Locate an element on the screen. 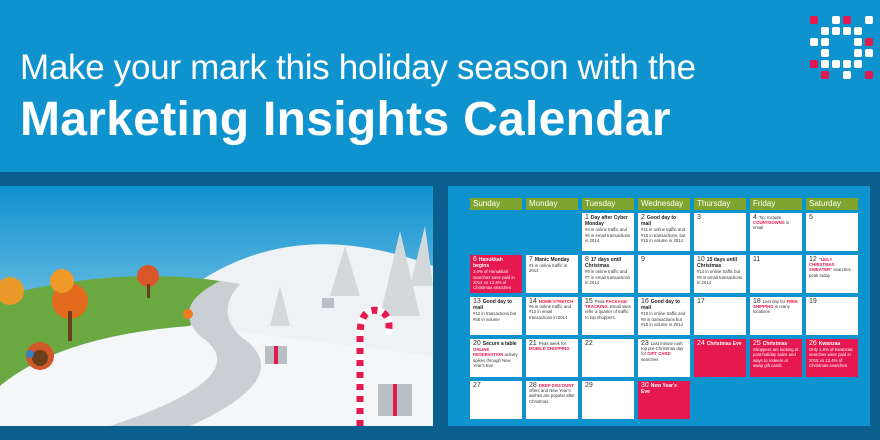  calendar-day-5: 5 is located at coordinates (832, 232).